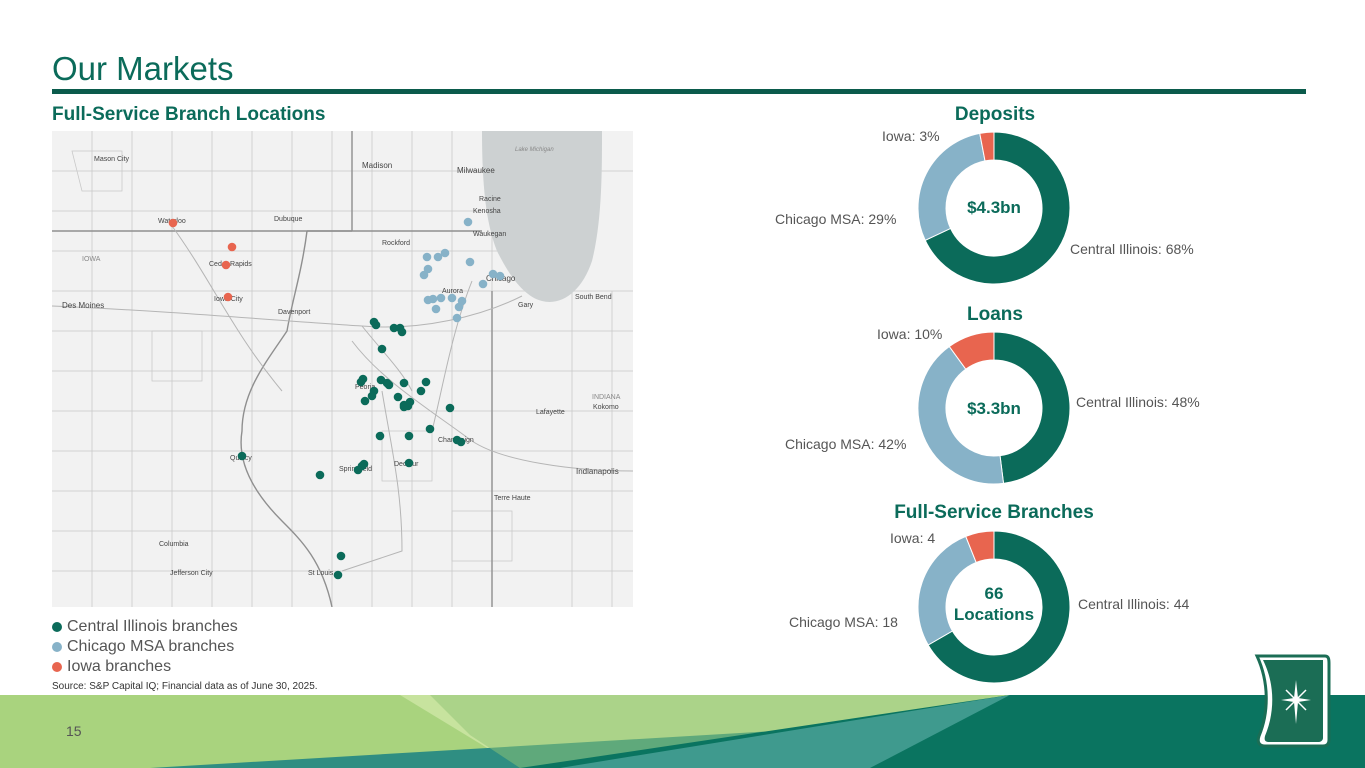 This screenshot has height=768, width=1365. Describe the element at coordinates (1132, 249) in the screenshot. I see `deposits-label-central-illinois: Central Illinois: 68%` at that location.